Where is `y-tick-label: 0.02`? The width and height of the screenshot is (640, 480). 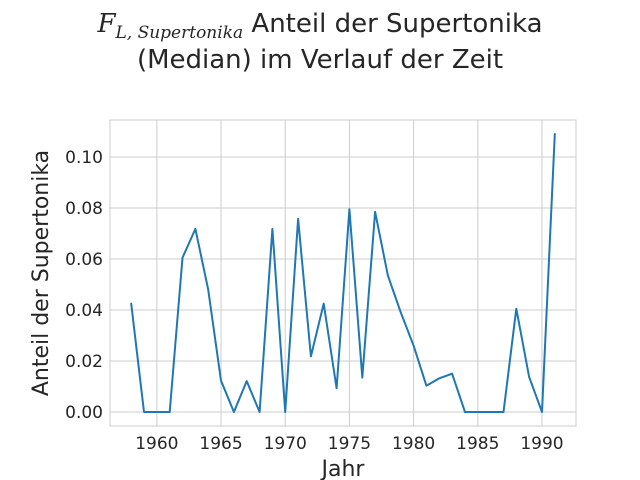
y-tick-label: 0.02 is located at coordinates (84, 362).